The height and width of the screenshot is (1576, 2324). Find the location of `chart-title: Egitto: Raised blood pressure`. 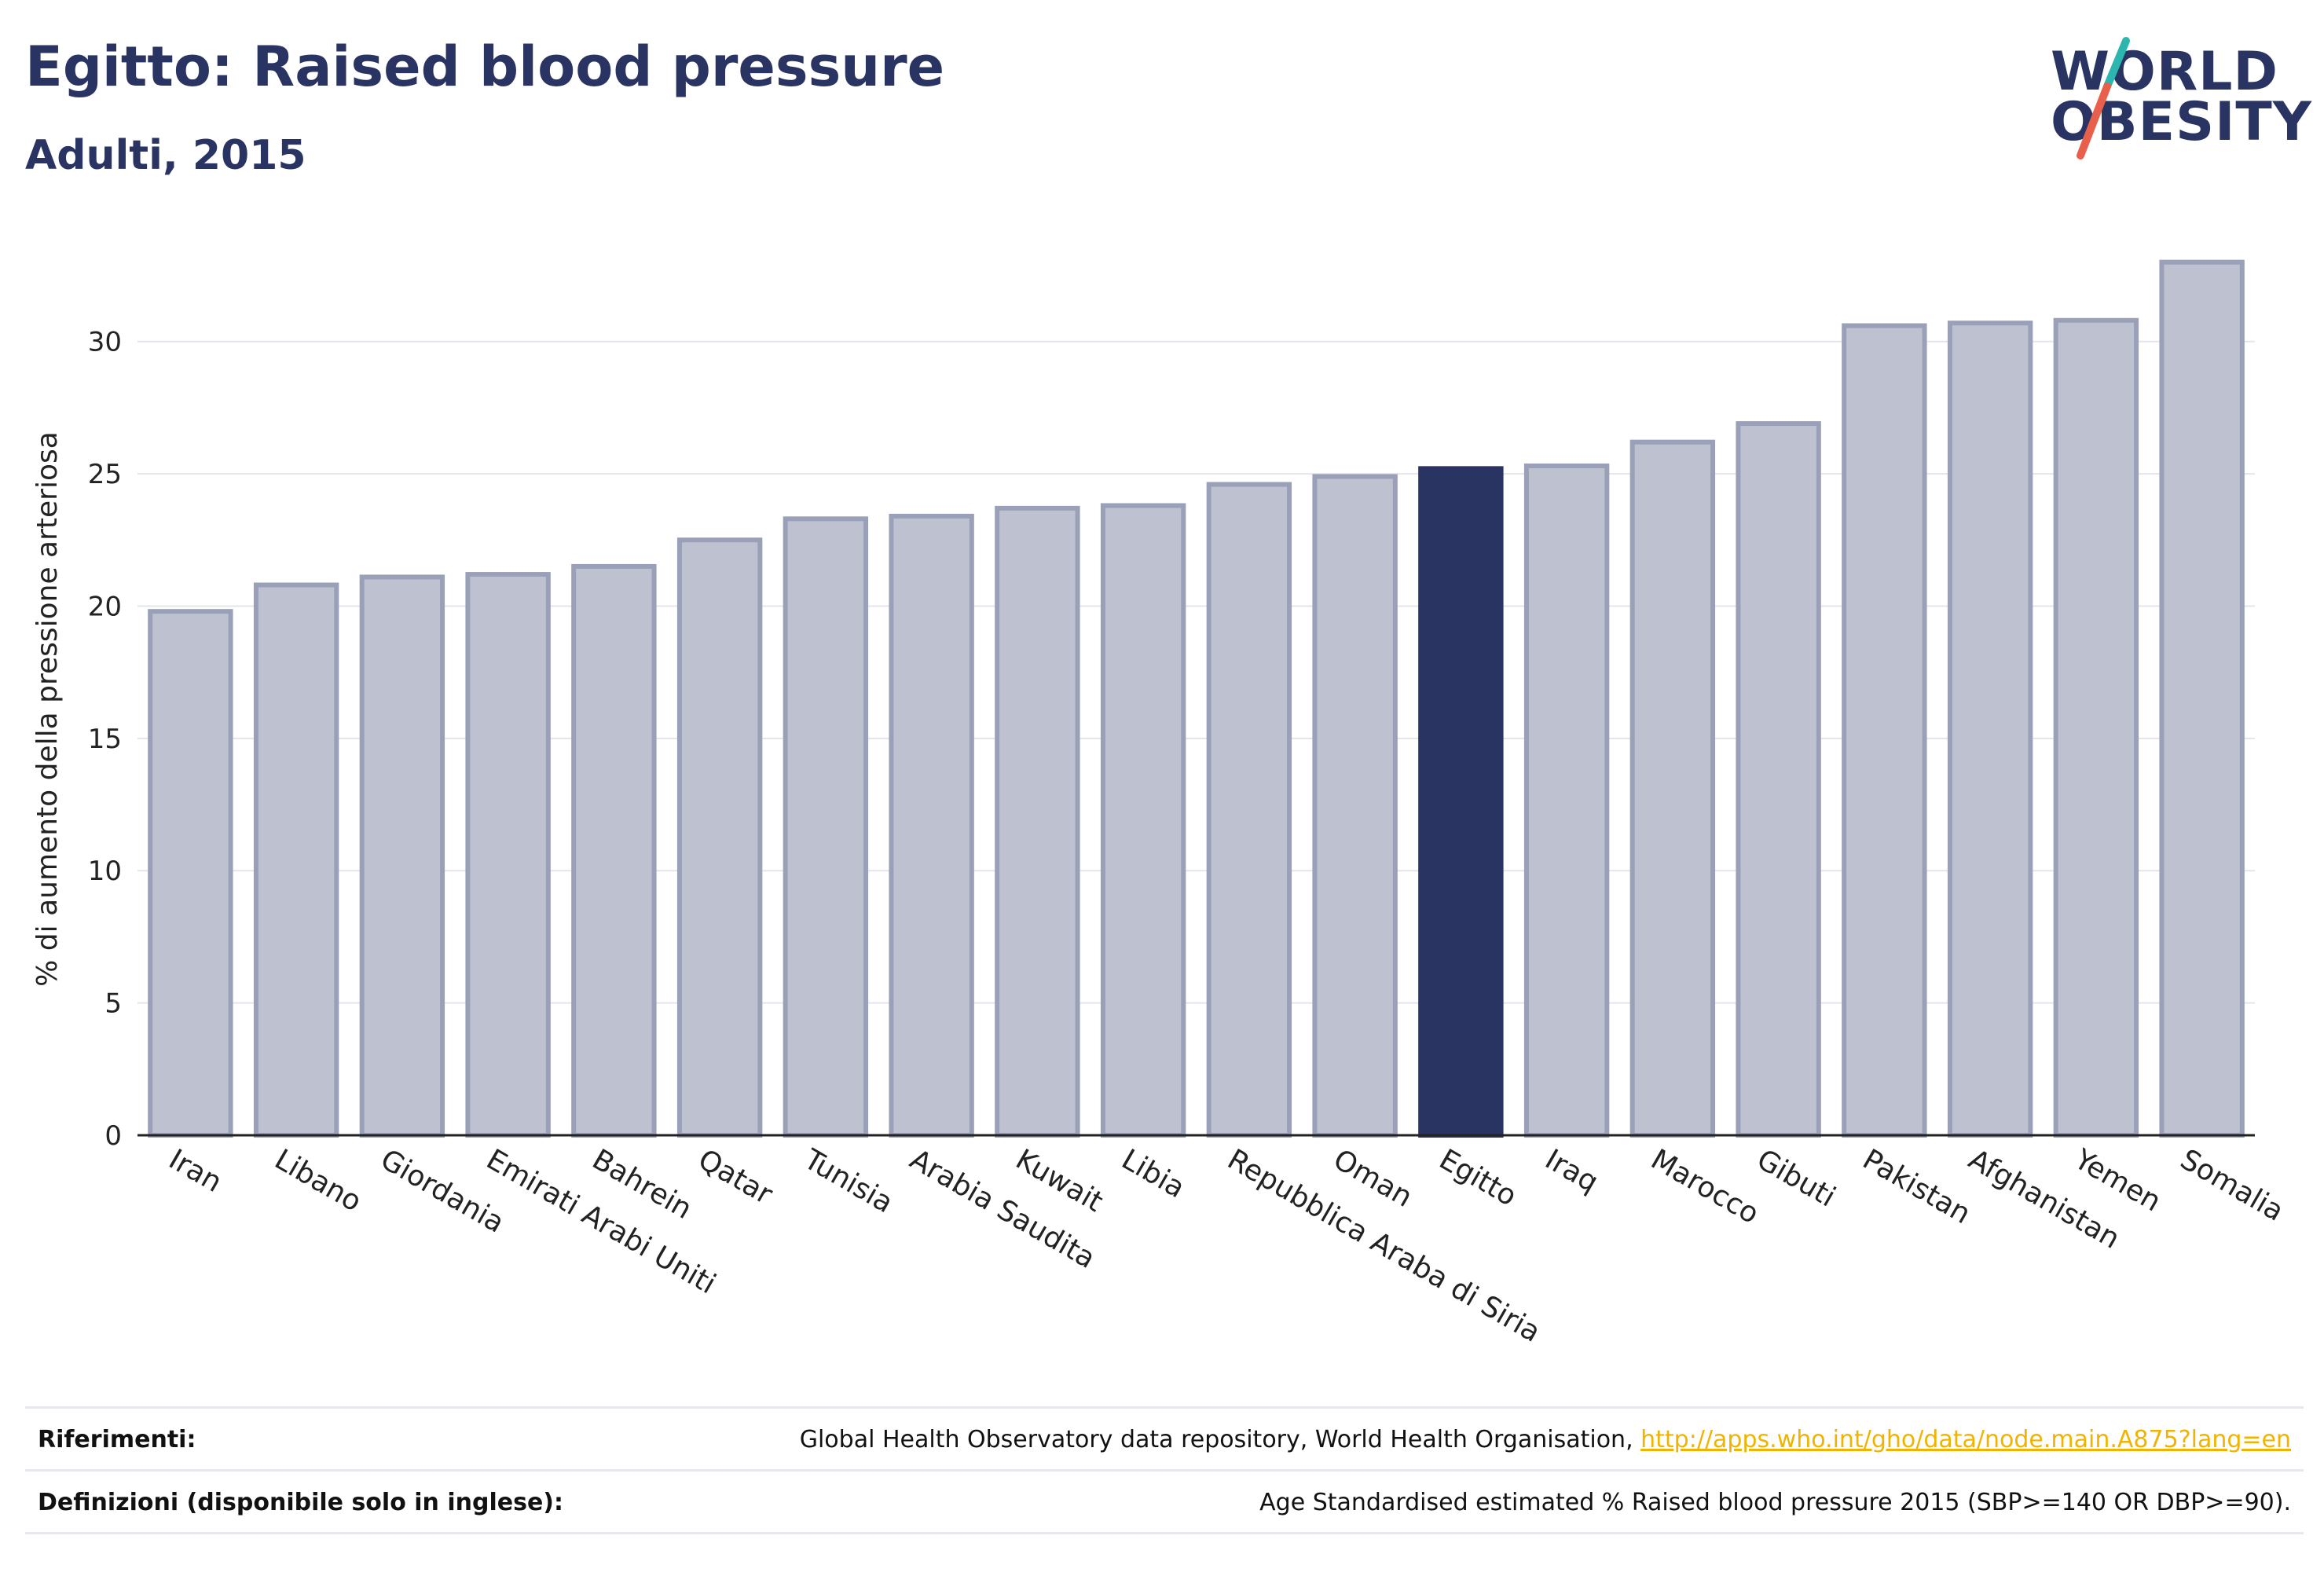

chart-title: Egitto: Raised blood pressure is located at coordinates (485, 67).